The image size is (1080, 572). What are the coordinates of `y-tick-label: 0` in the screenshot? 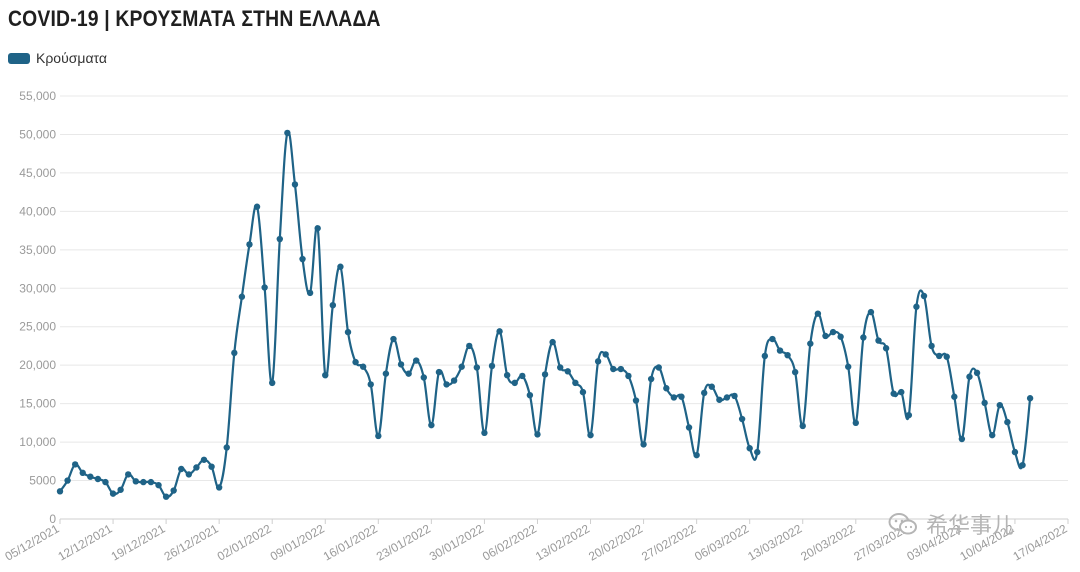 It's located at (52, 519).